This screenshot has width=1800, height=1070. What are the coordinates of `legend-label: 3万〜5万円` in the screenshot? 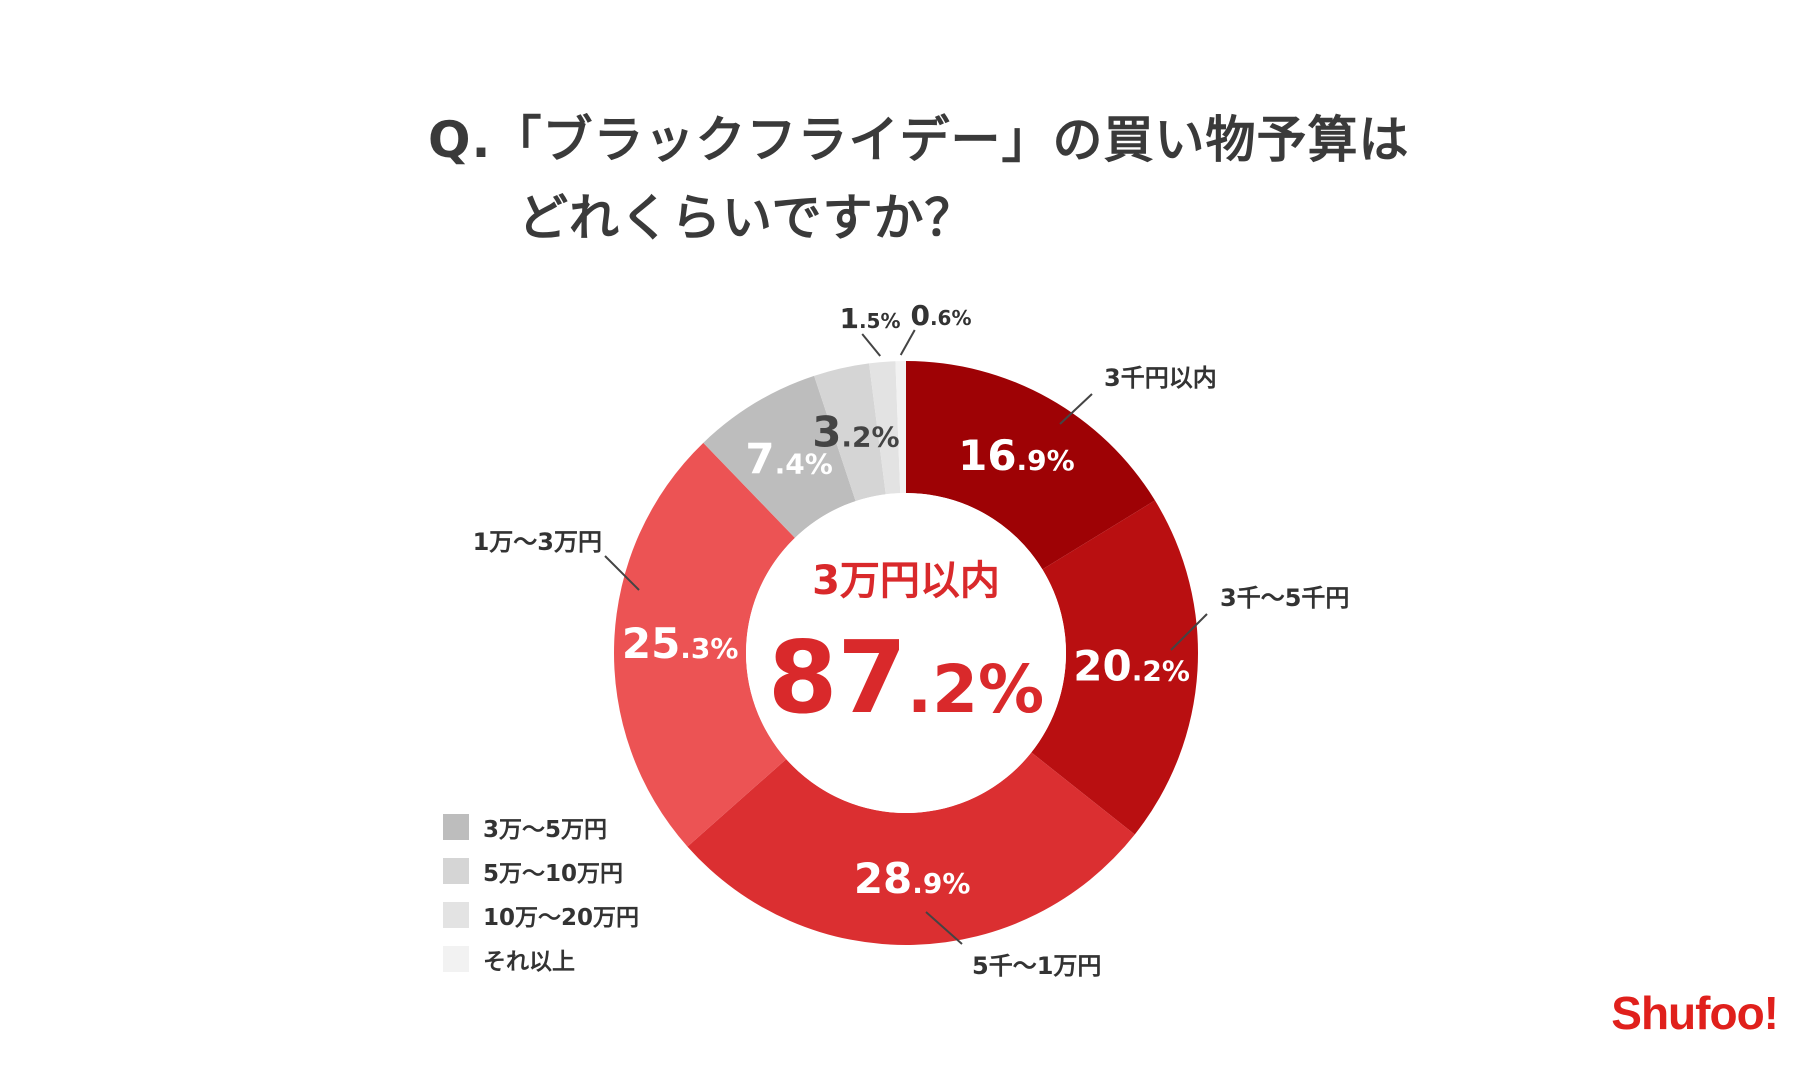 It's located at (545, 830).